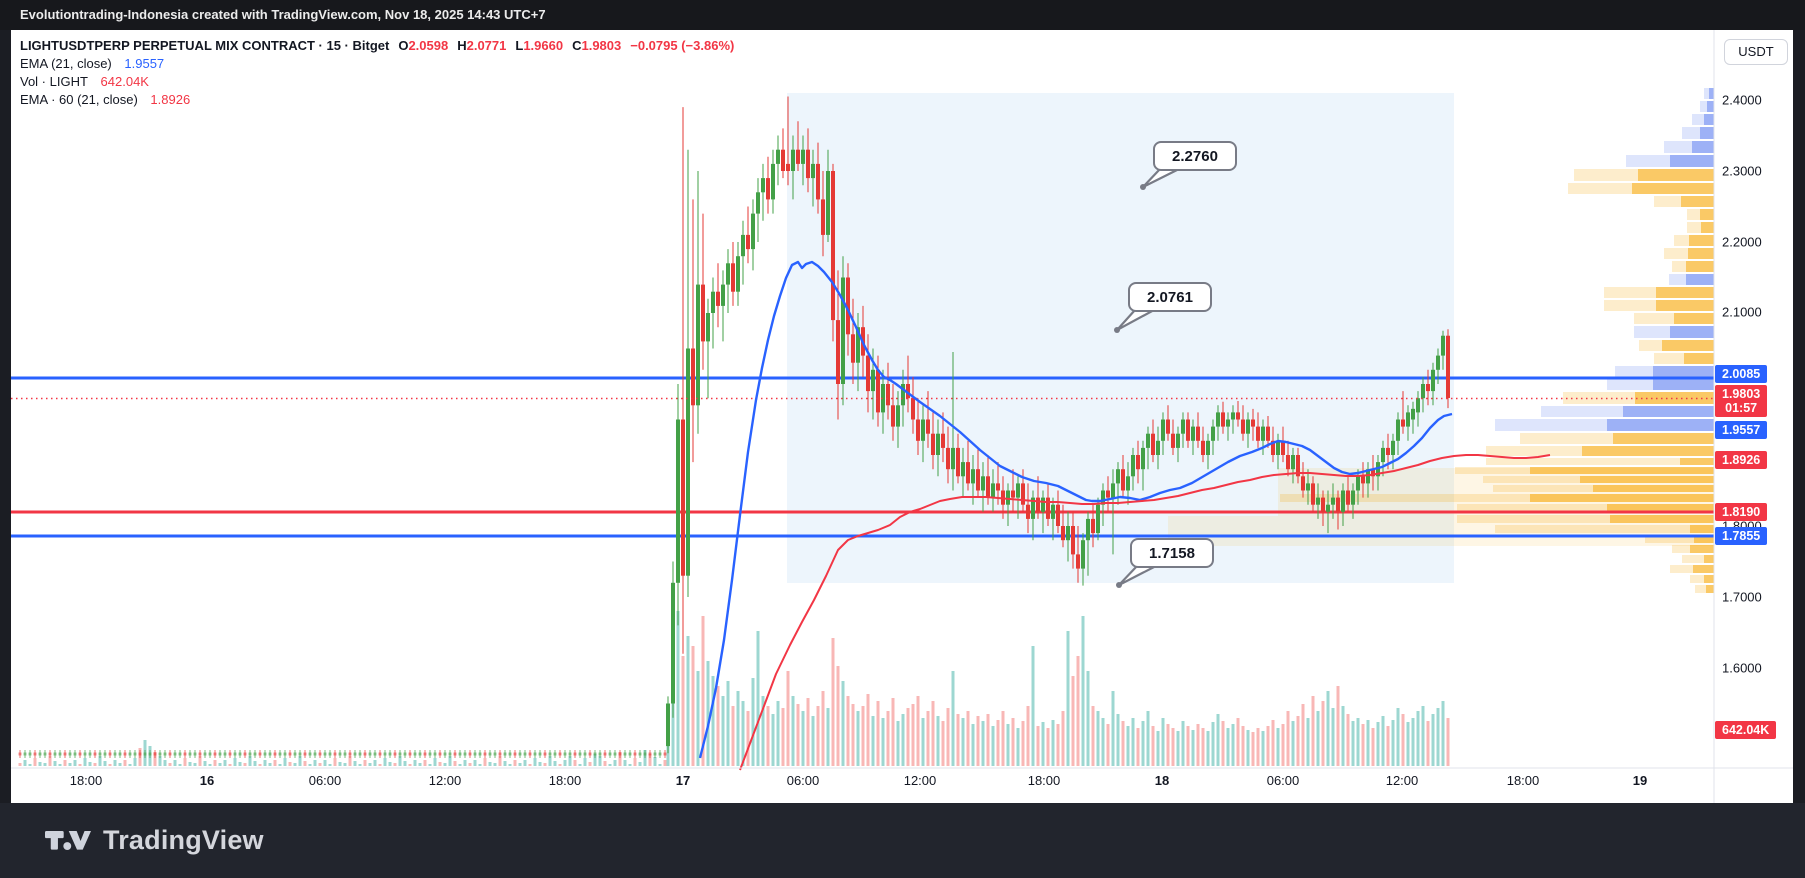 The height and width of the screenshot is (878, 1805). Describe the element at coordinates (1742, 597) in the screenshot. I see `price-tick-label: 1.7000` at that location.